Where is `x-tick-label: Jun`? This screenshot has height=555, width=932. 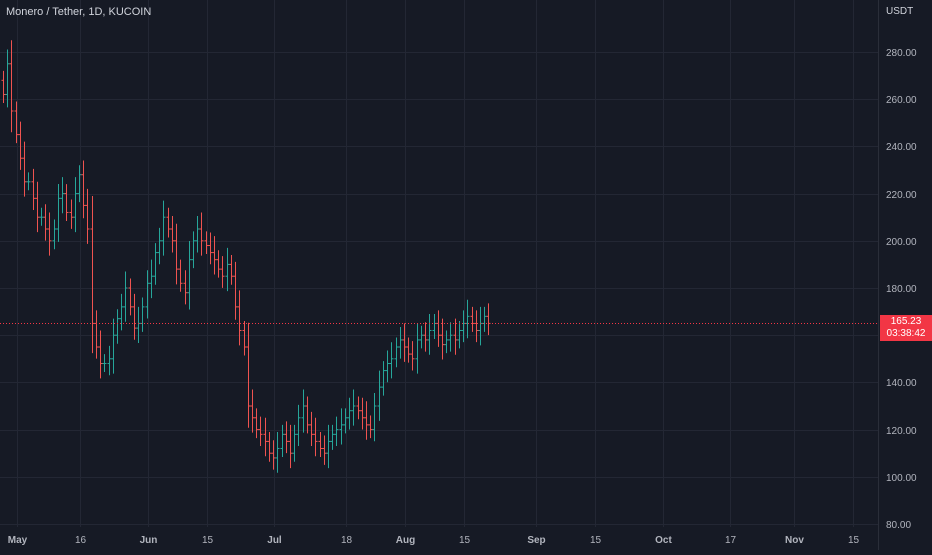 x-tick-label: Jun is located at coordinates (149, 540).